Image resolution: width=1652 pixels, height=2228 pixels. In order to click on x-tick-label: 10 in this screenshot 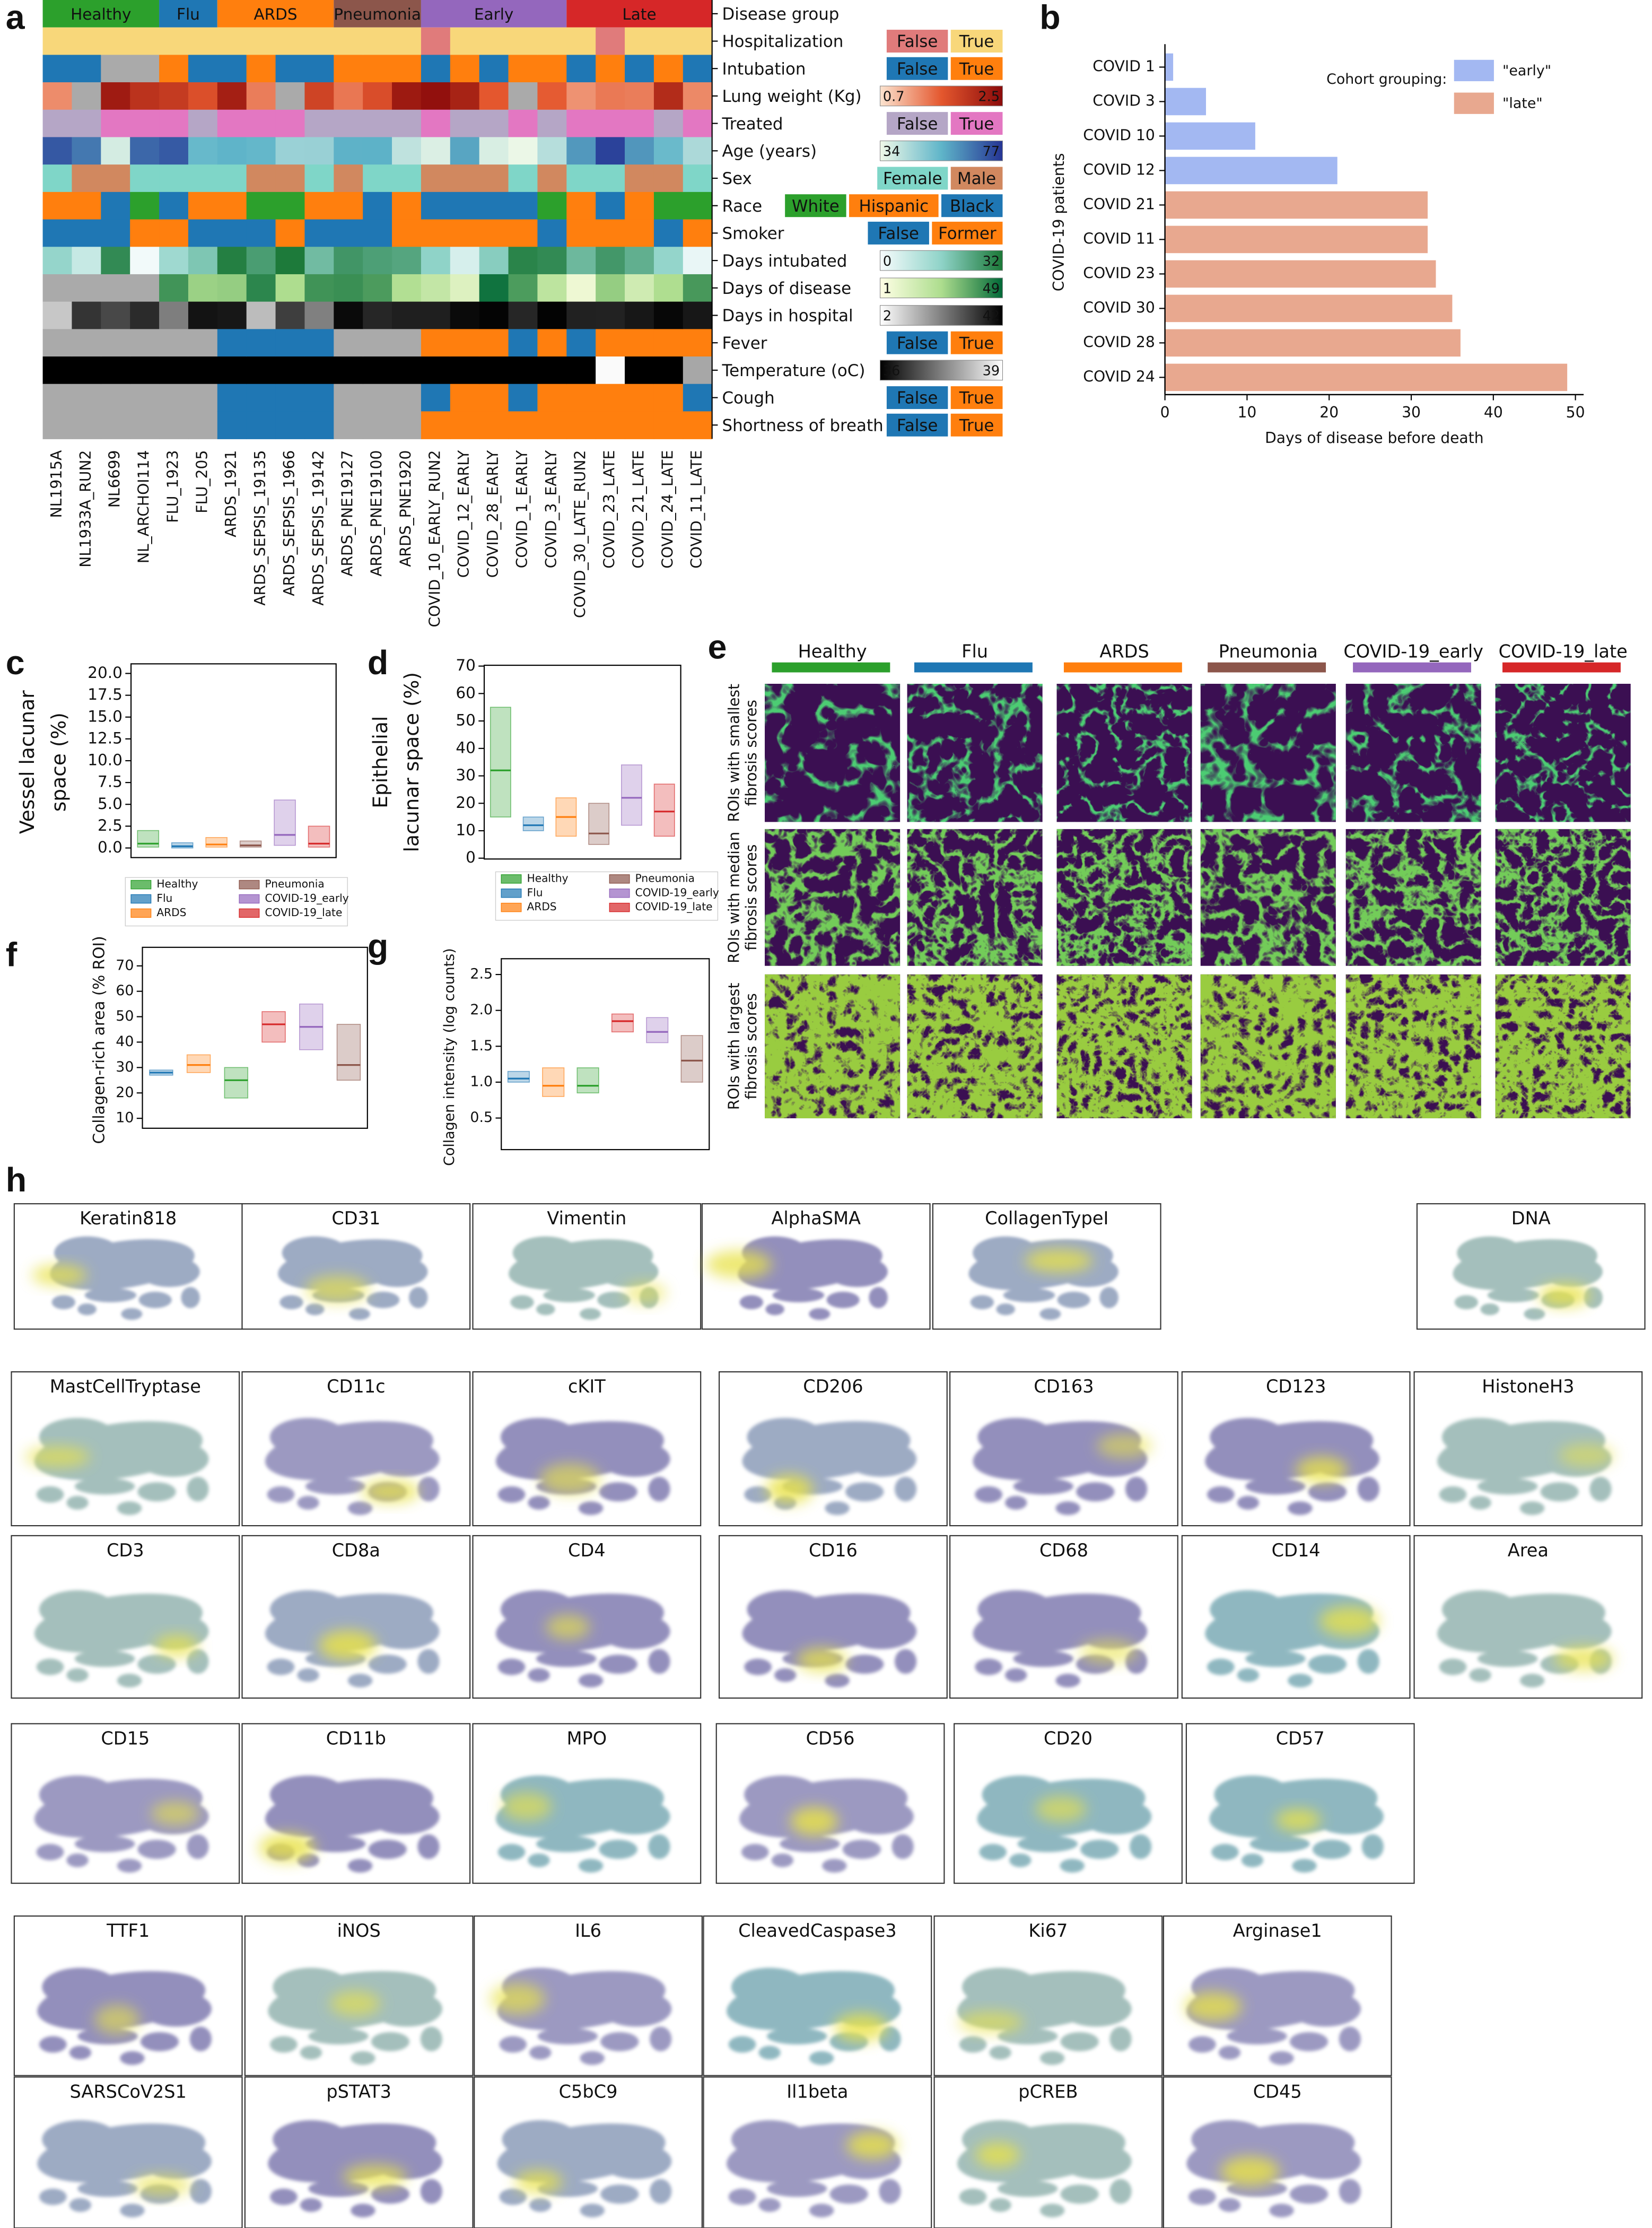, I will do `click(1247, 412)`.